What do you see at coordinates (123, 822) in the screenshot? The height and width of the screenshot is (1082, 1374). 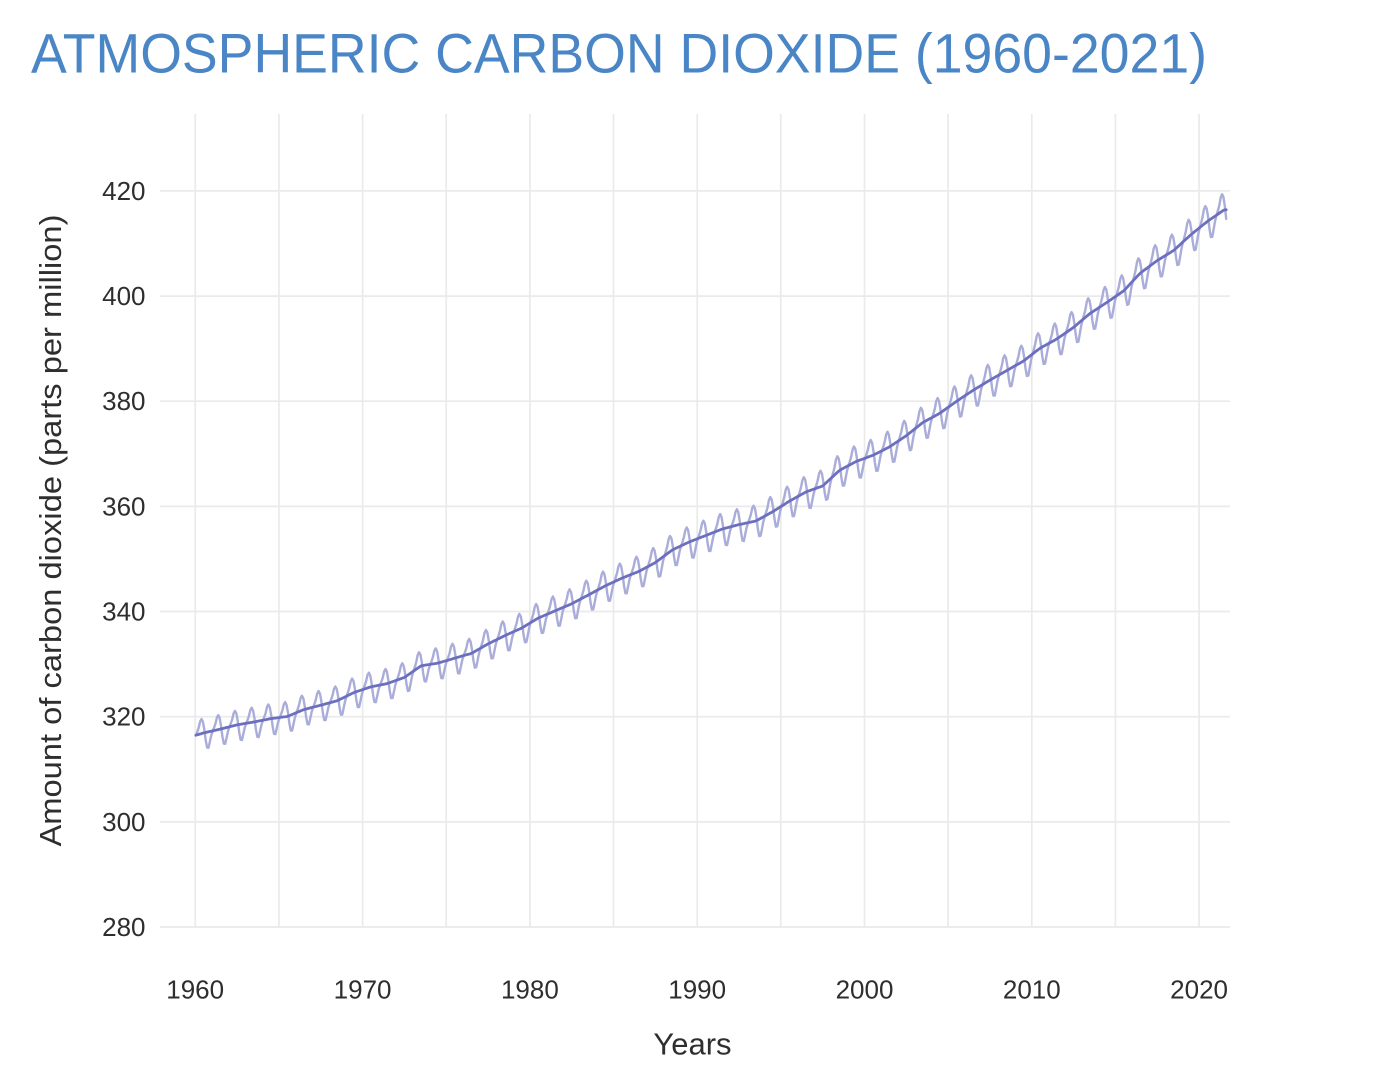 I see `svg-text: 300` at bounding box center [123, 822].